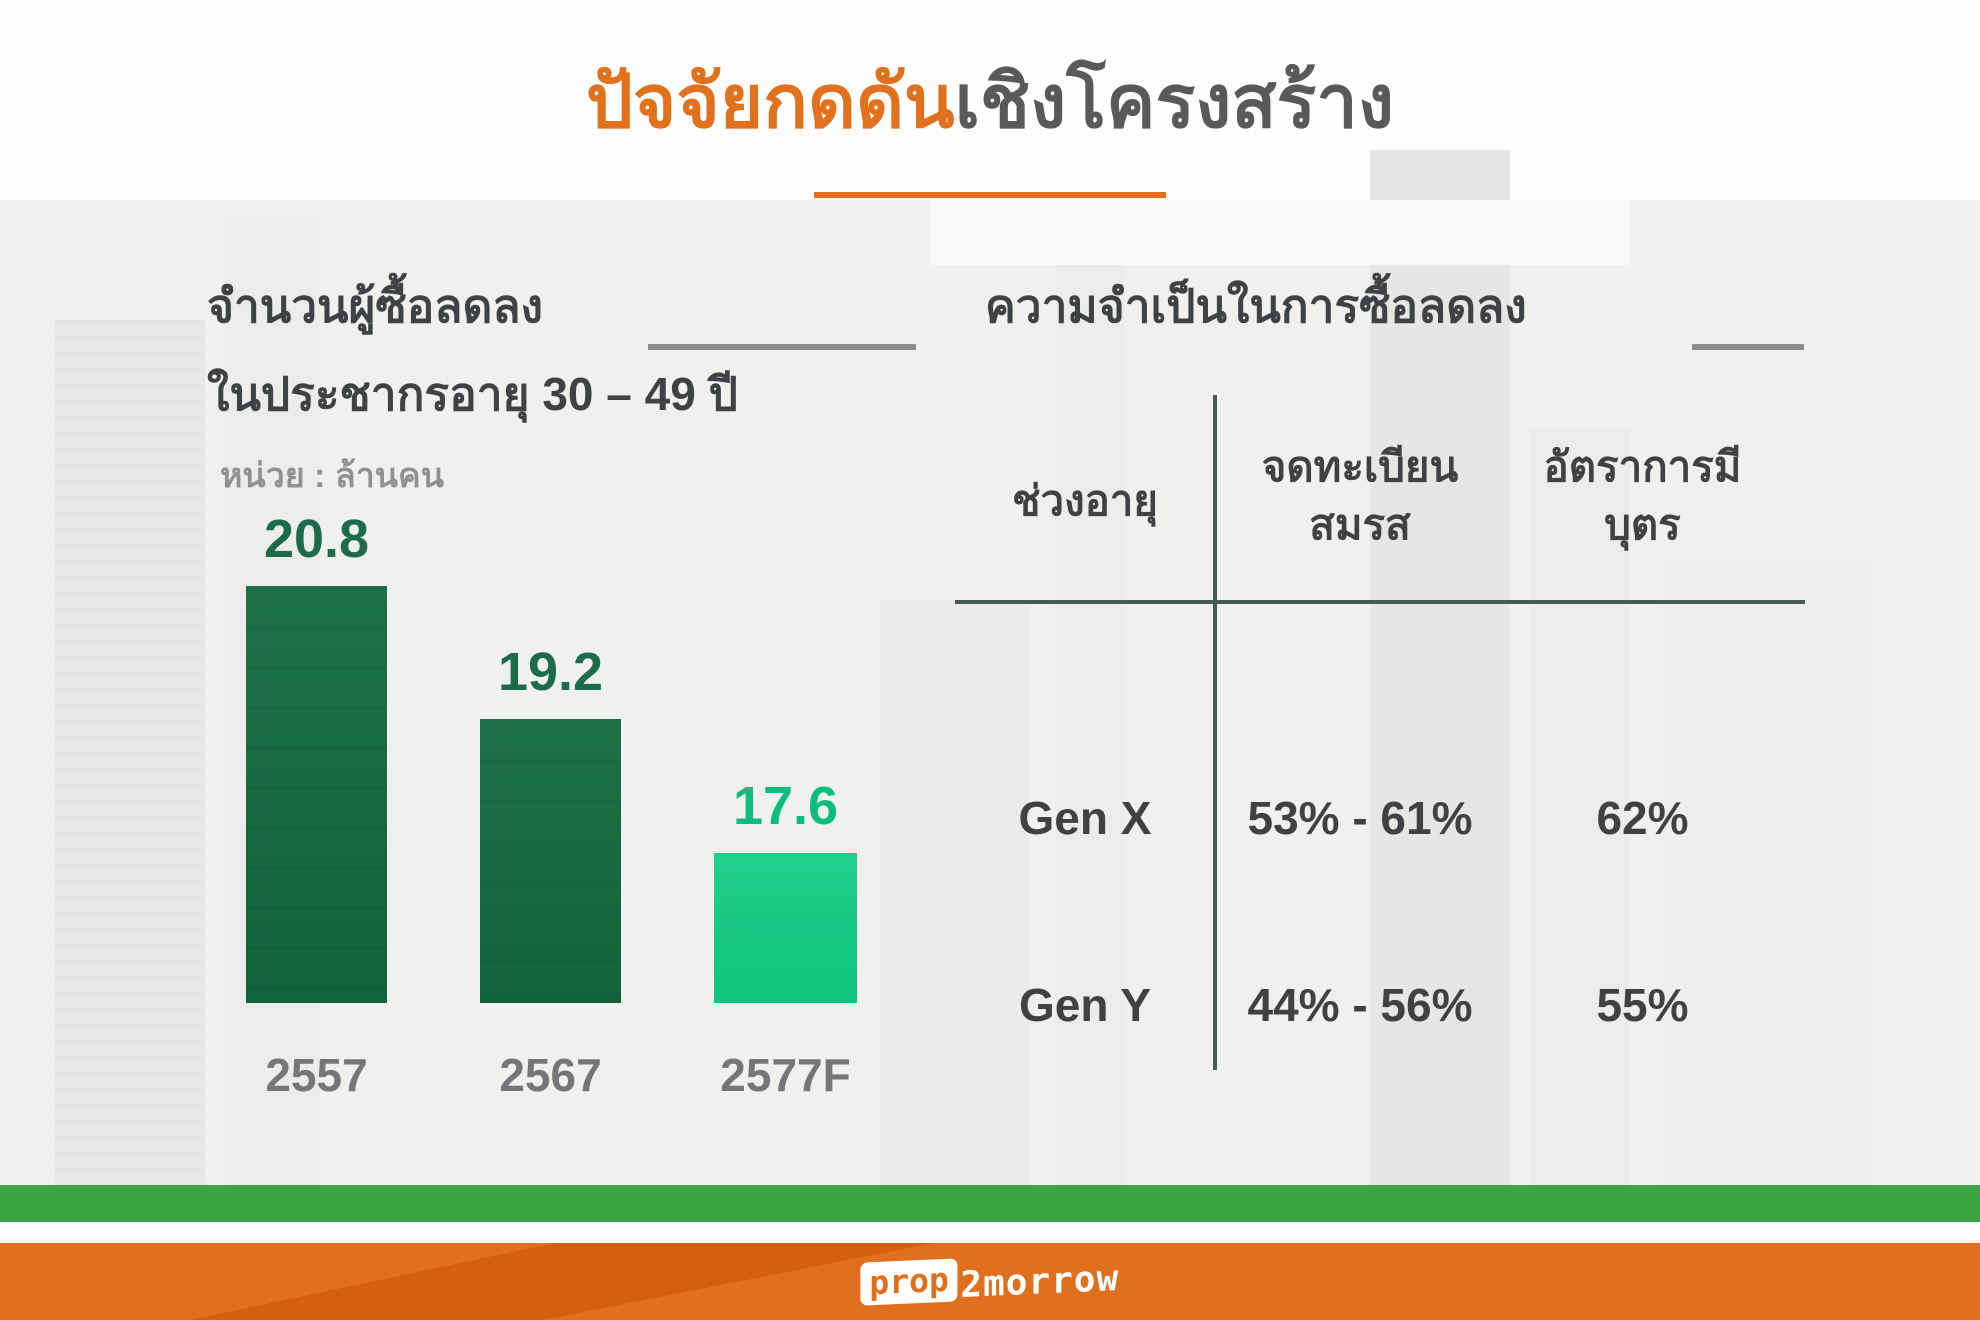 The height and width of the screenshot is (1320, 1980). I want to click on table-header-age: ช่วงอายุ, so click(1084, 500).